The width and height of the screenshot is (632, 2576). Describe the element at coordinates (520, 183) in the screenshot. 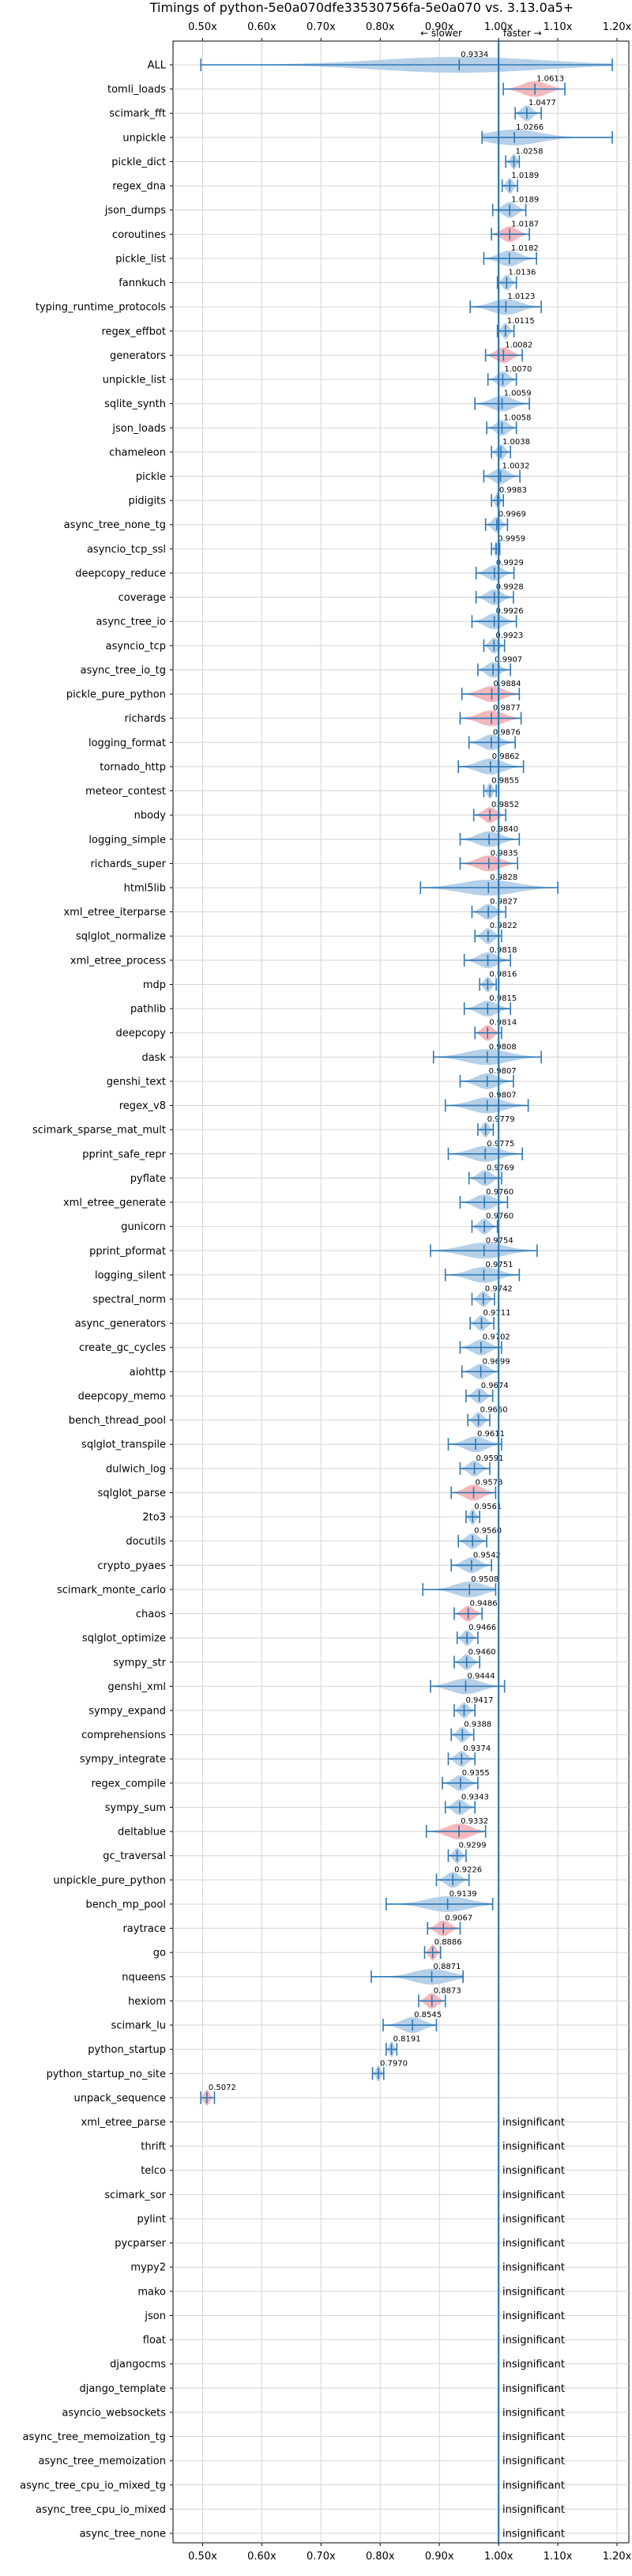

I see `violin-regex_dna: 1.0189` at that location.